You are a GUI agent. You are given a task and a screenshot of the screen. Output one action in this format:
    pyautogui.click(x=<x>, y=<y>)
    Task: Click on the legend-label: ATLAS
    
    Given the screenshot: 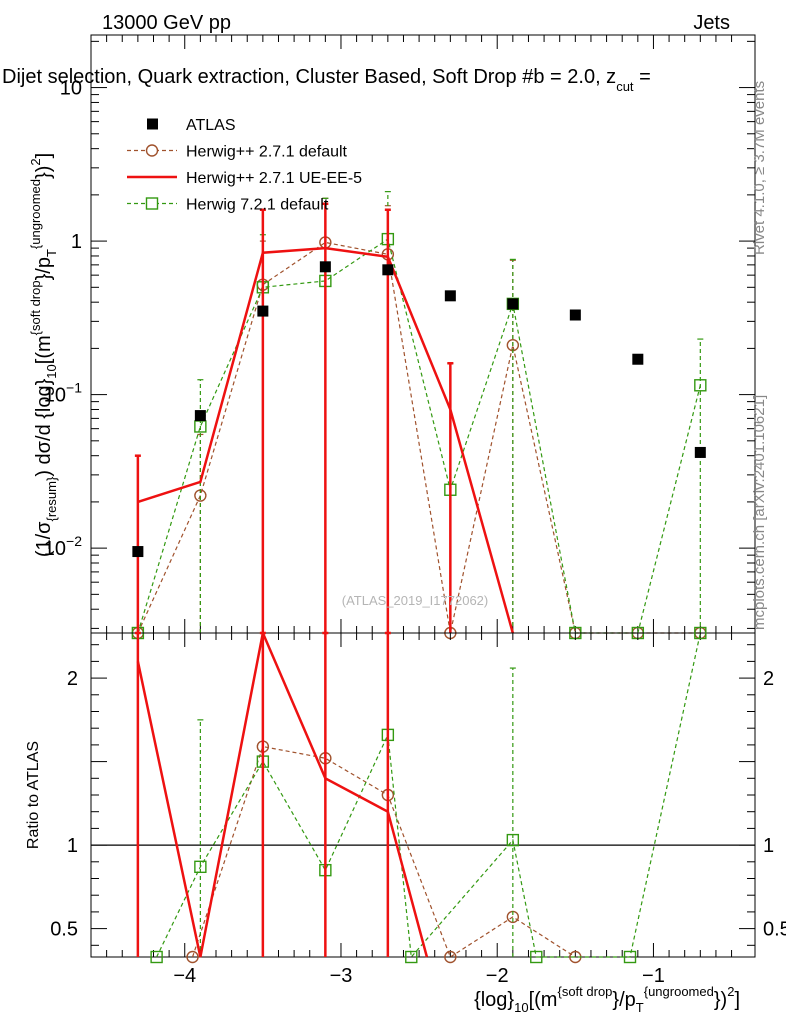 What is the action you would take?
    pyautogui.click(x=211, y=125)
    